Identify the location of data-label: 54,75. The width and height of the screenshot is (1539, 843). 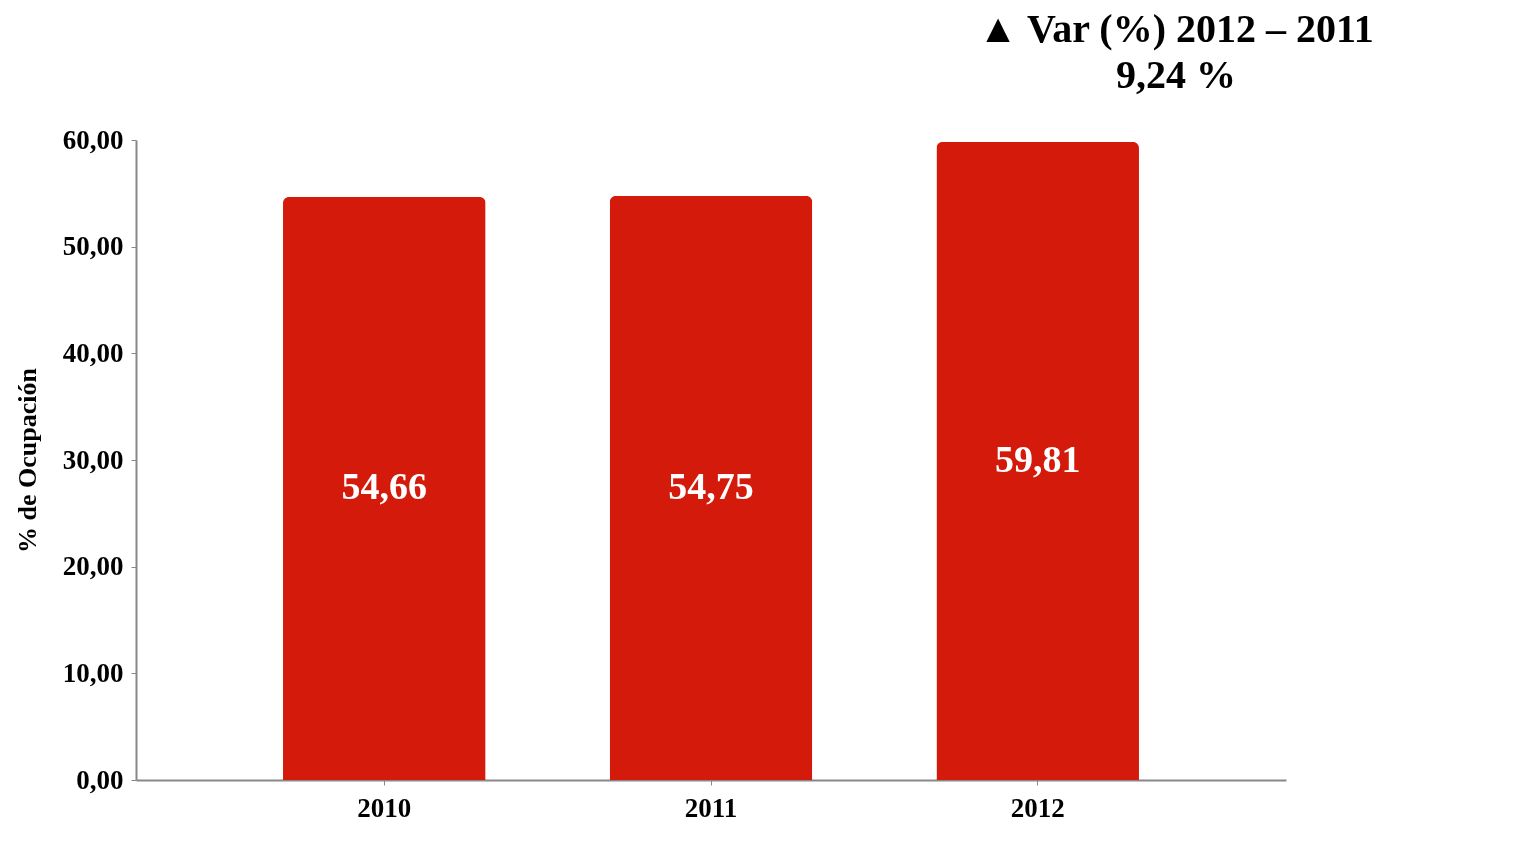
(711, 486).